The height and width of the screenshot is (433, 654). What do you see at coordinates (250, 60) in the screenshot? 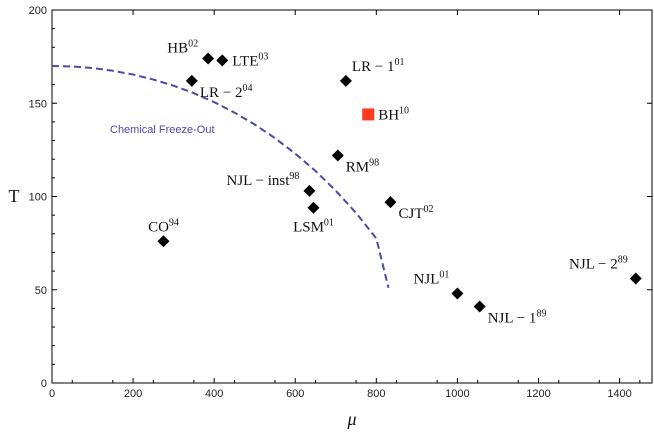
I see `point-label-lte-03: LTE03` at bounding box center [250, 60].